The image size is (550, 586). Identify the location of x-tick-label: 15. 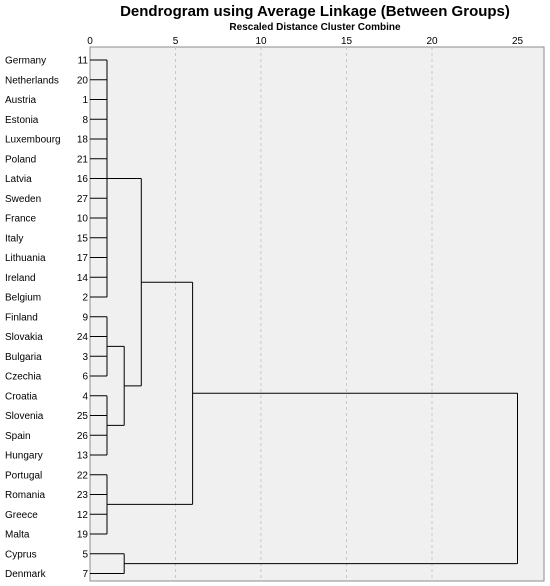
(347, 41).